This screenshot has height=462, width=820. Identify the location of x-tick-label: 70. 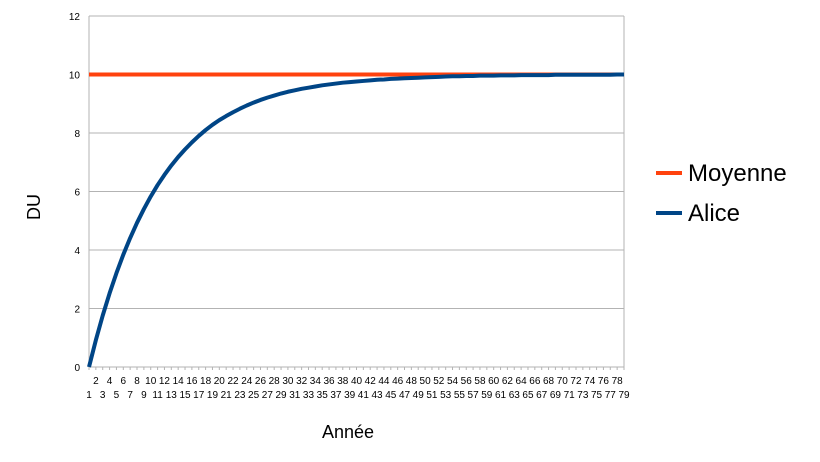
(563, 381).